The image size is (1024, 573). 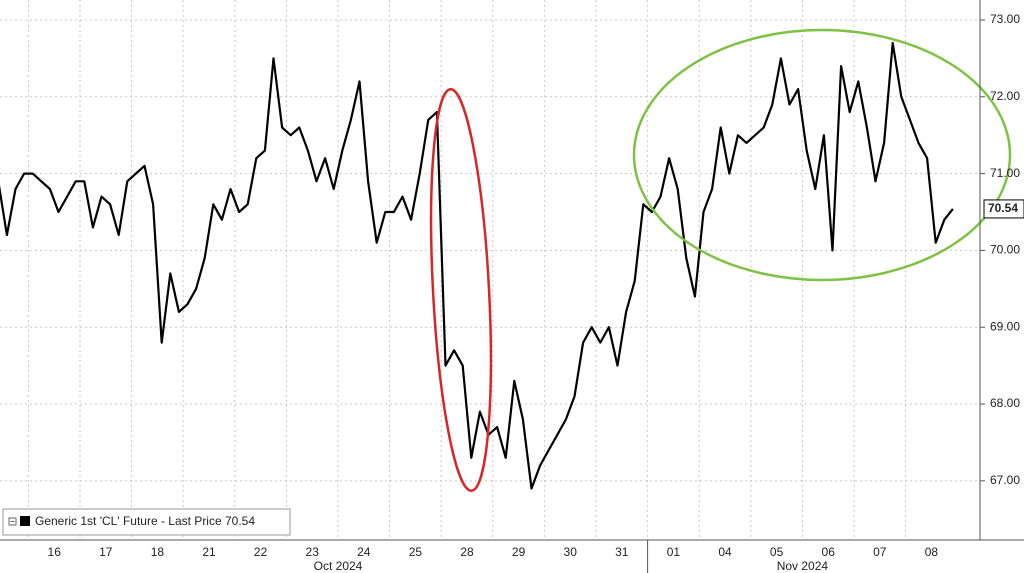 I want to click on x-tick-label: 07, so click(x=880, y=552).